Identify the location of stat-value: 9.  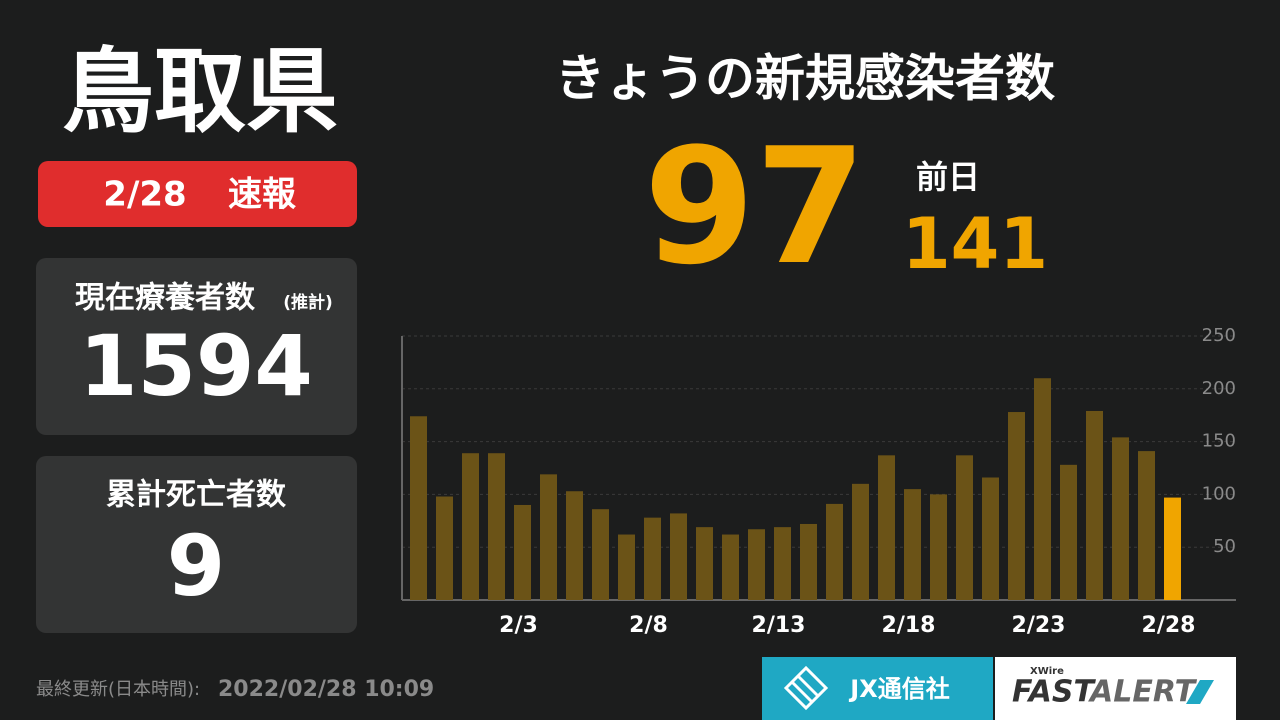
(196, 566).